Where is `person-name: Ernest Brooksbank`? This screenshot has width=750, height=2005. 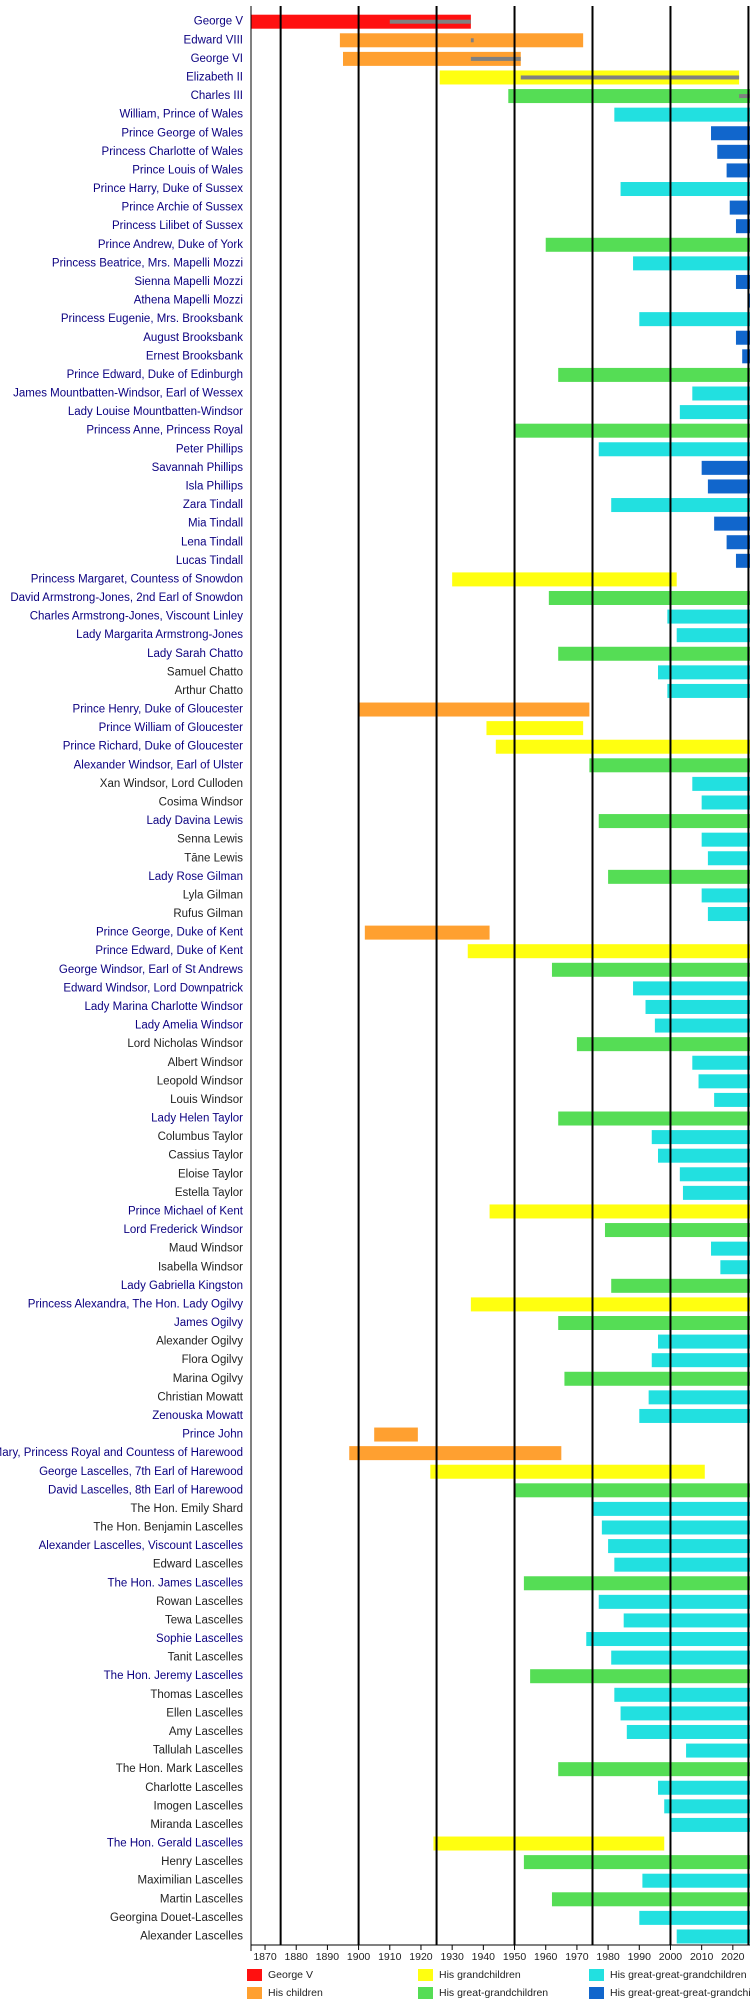 person-name: Ernest Brooksbank is located at coordinates (194, 356).